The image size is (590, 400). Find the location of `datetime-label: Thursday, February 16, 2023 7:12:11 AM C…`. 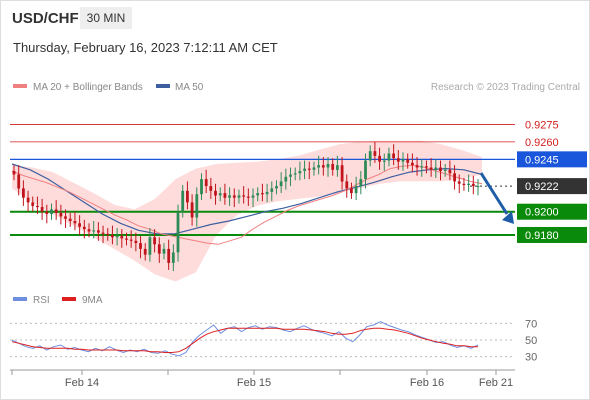

datetime-label: Thursday, February 16, 2023 7:12:11 AM C… is located at coordinates (145, 47).